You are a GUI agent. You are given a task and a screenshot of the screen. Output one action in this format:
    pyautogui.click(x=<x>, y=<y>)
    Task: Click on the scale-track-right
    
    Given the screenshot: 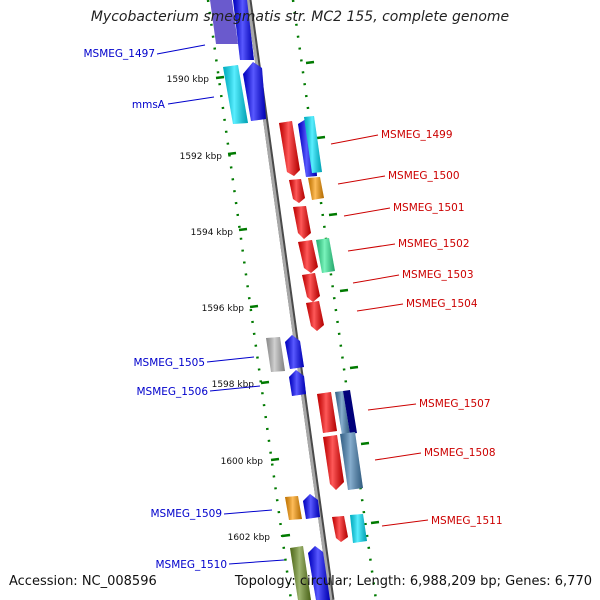 What is the action you would take?
    pyautogui.click(x=334, y=300)
    